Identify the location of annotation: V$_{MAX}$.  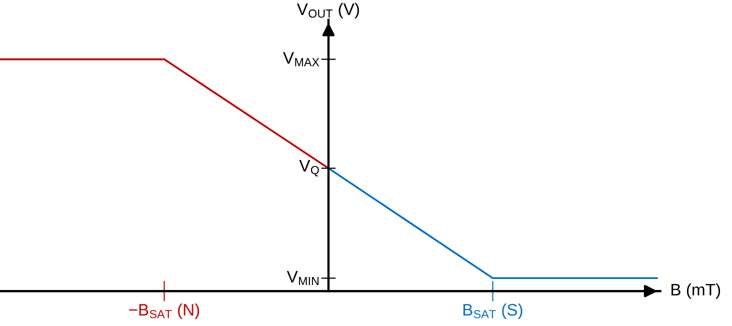
(301, 59).